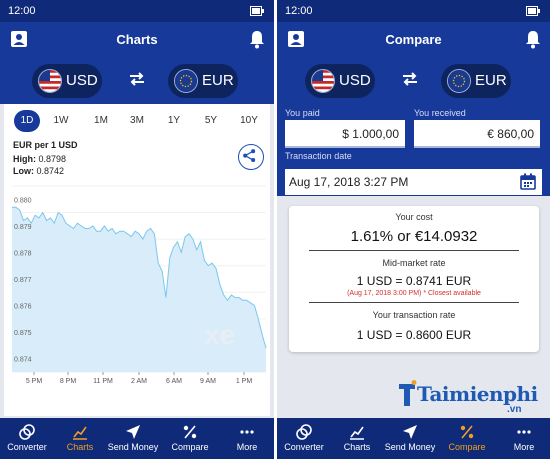  Describe the element at coordinates (370, 134) in the screenshot. I see `you-paid-value: $ 1.000,00` at that location.